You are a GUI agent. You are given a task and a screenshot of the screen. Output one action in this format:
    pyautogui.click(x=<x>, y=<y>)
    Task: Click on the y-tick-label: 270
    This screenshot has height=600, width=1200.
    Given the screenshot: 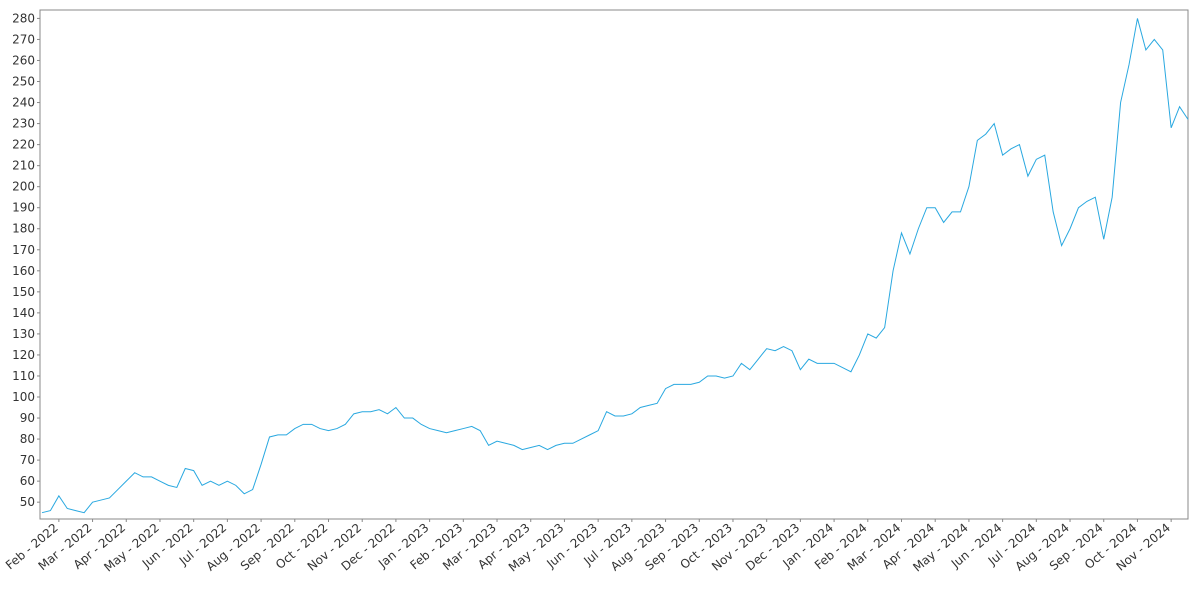 What is the action you would take?
    pyautogui.click(x=23, y=39)
    